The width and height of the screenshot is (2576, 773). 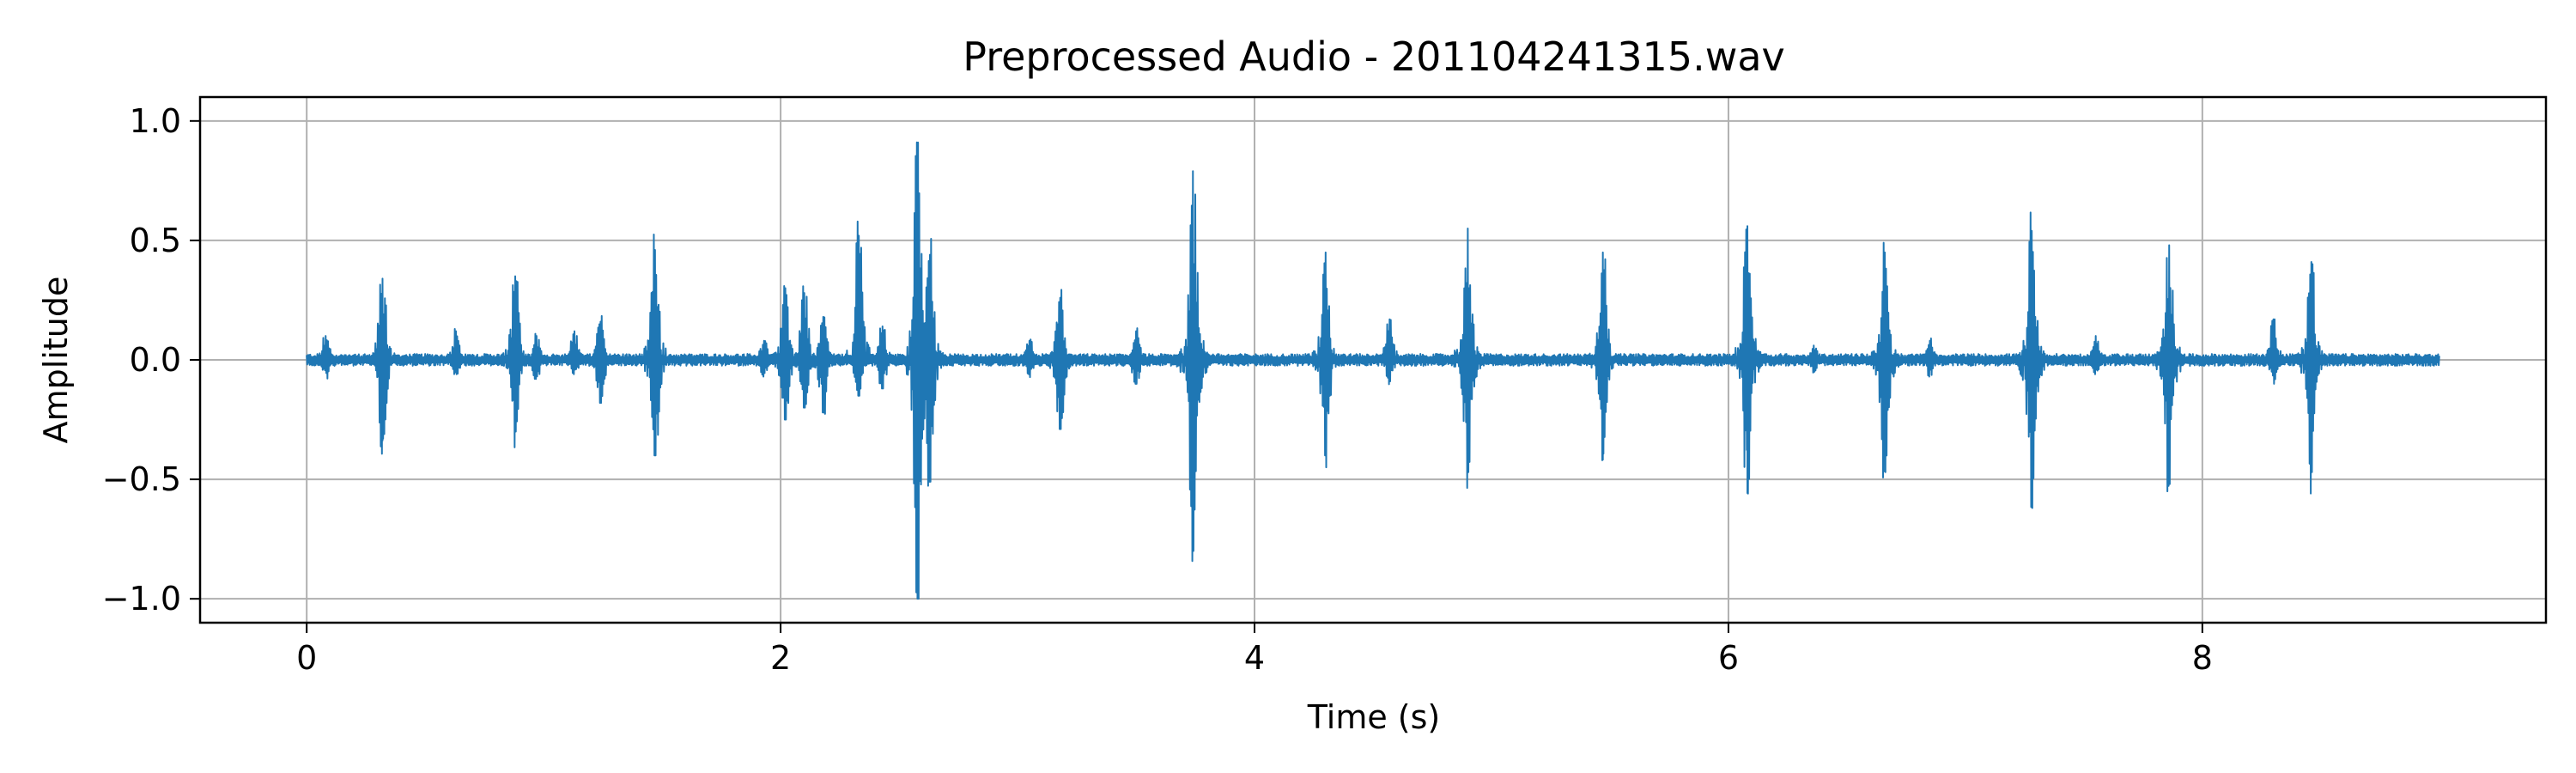 I want to click on chart-title: Preprocessed Audio - 201104241315.wav, so click(x=1374, y=57).